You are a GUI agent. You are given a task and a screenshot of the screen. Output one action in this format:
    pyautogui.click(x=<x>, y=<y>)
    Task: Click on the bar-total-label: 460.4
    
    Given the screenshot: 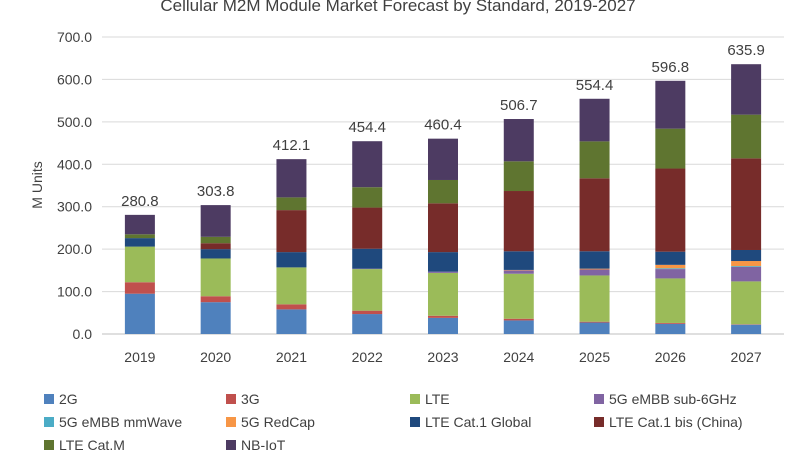 What is the action you would take?
    pyautogui.click(x=443, y=125)
    